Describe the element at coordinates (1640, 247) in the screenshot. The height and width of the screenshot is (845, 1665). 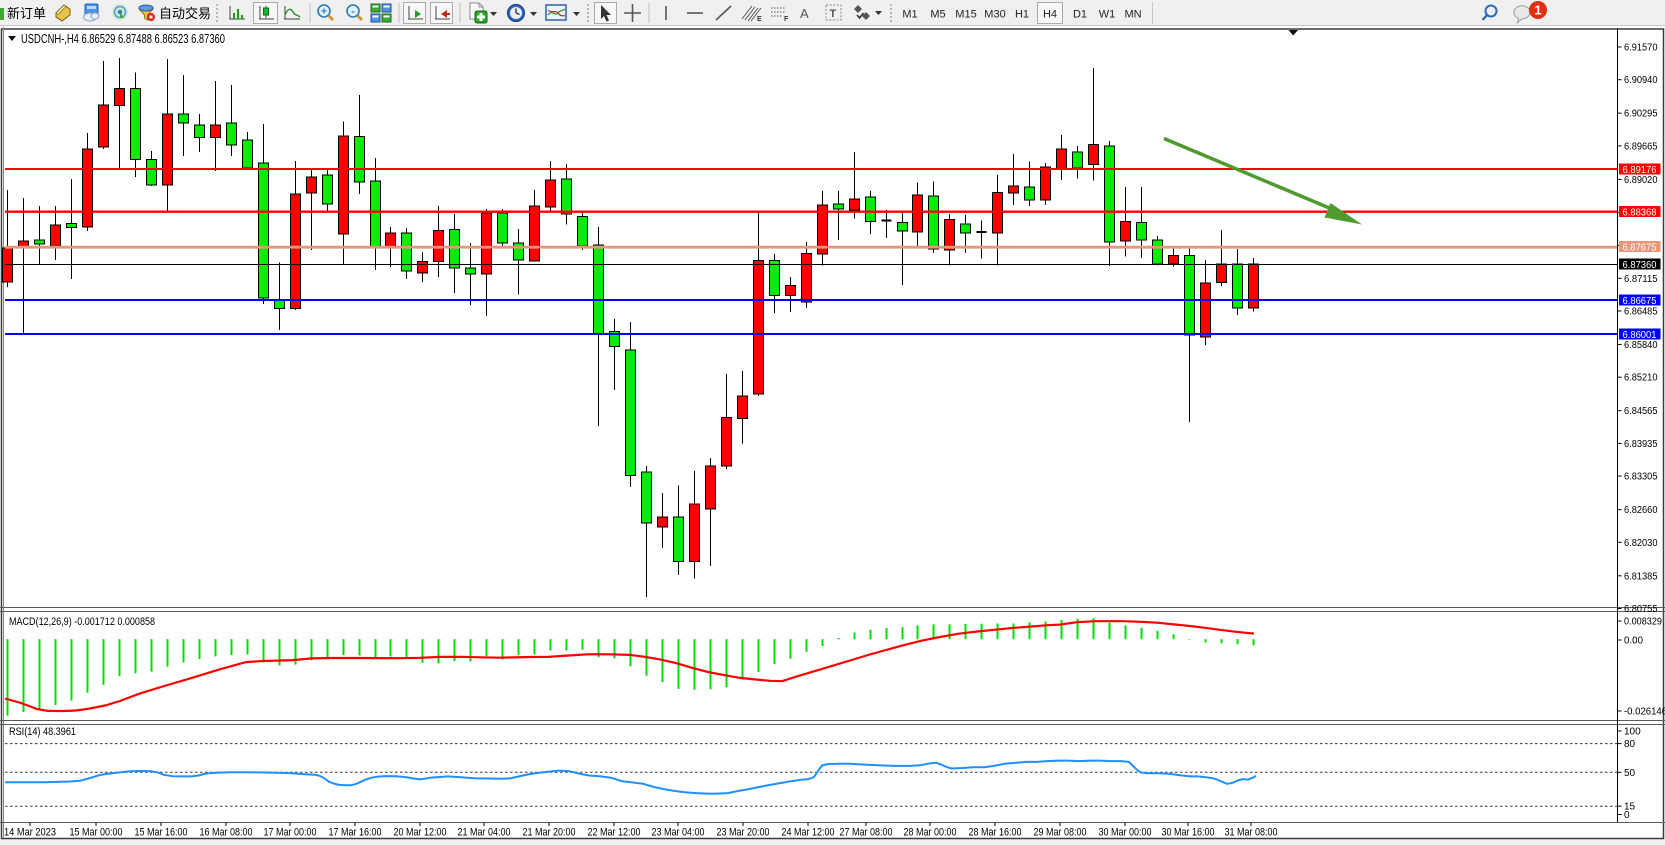
I see `svg-text: 6.87675` at that location.